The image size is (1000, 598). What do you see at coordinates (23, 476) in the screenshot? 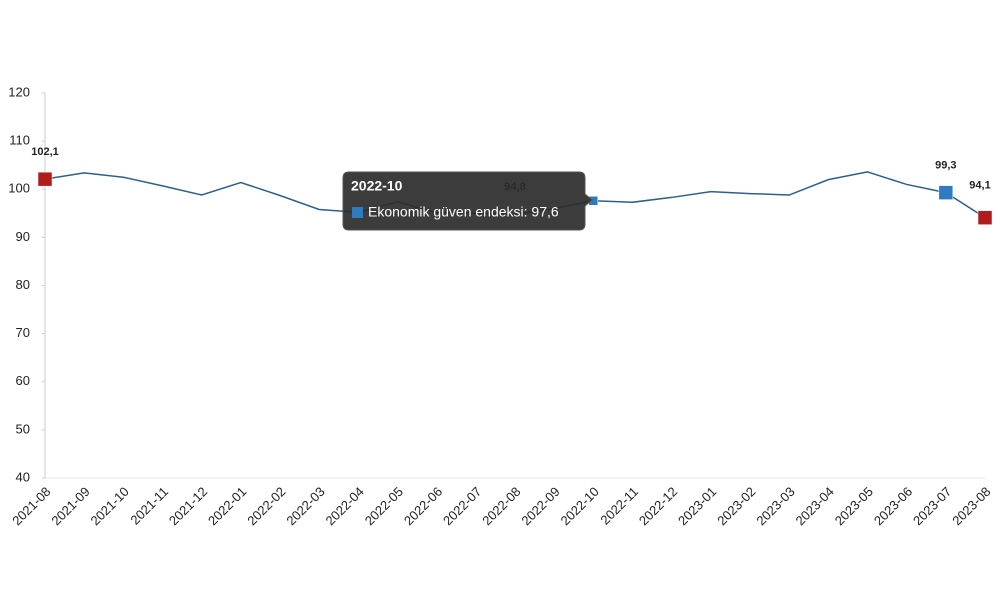
I see `y-tick-label: 40` at bounding box center [23, 476].